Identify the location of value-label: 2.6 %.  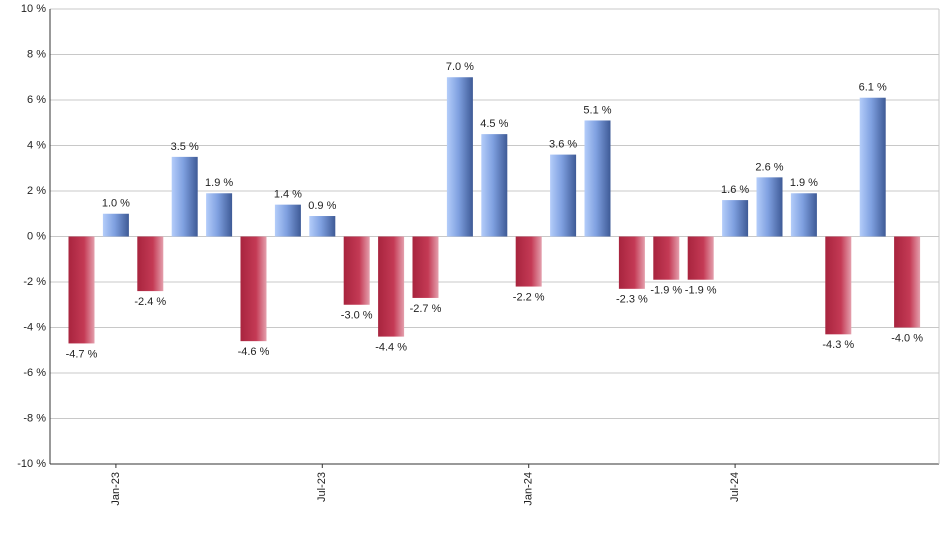
(769, 167).